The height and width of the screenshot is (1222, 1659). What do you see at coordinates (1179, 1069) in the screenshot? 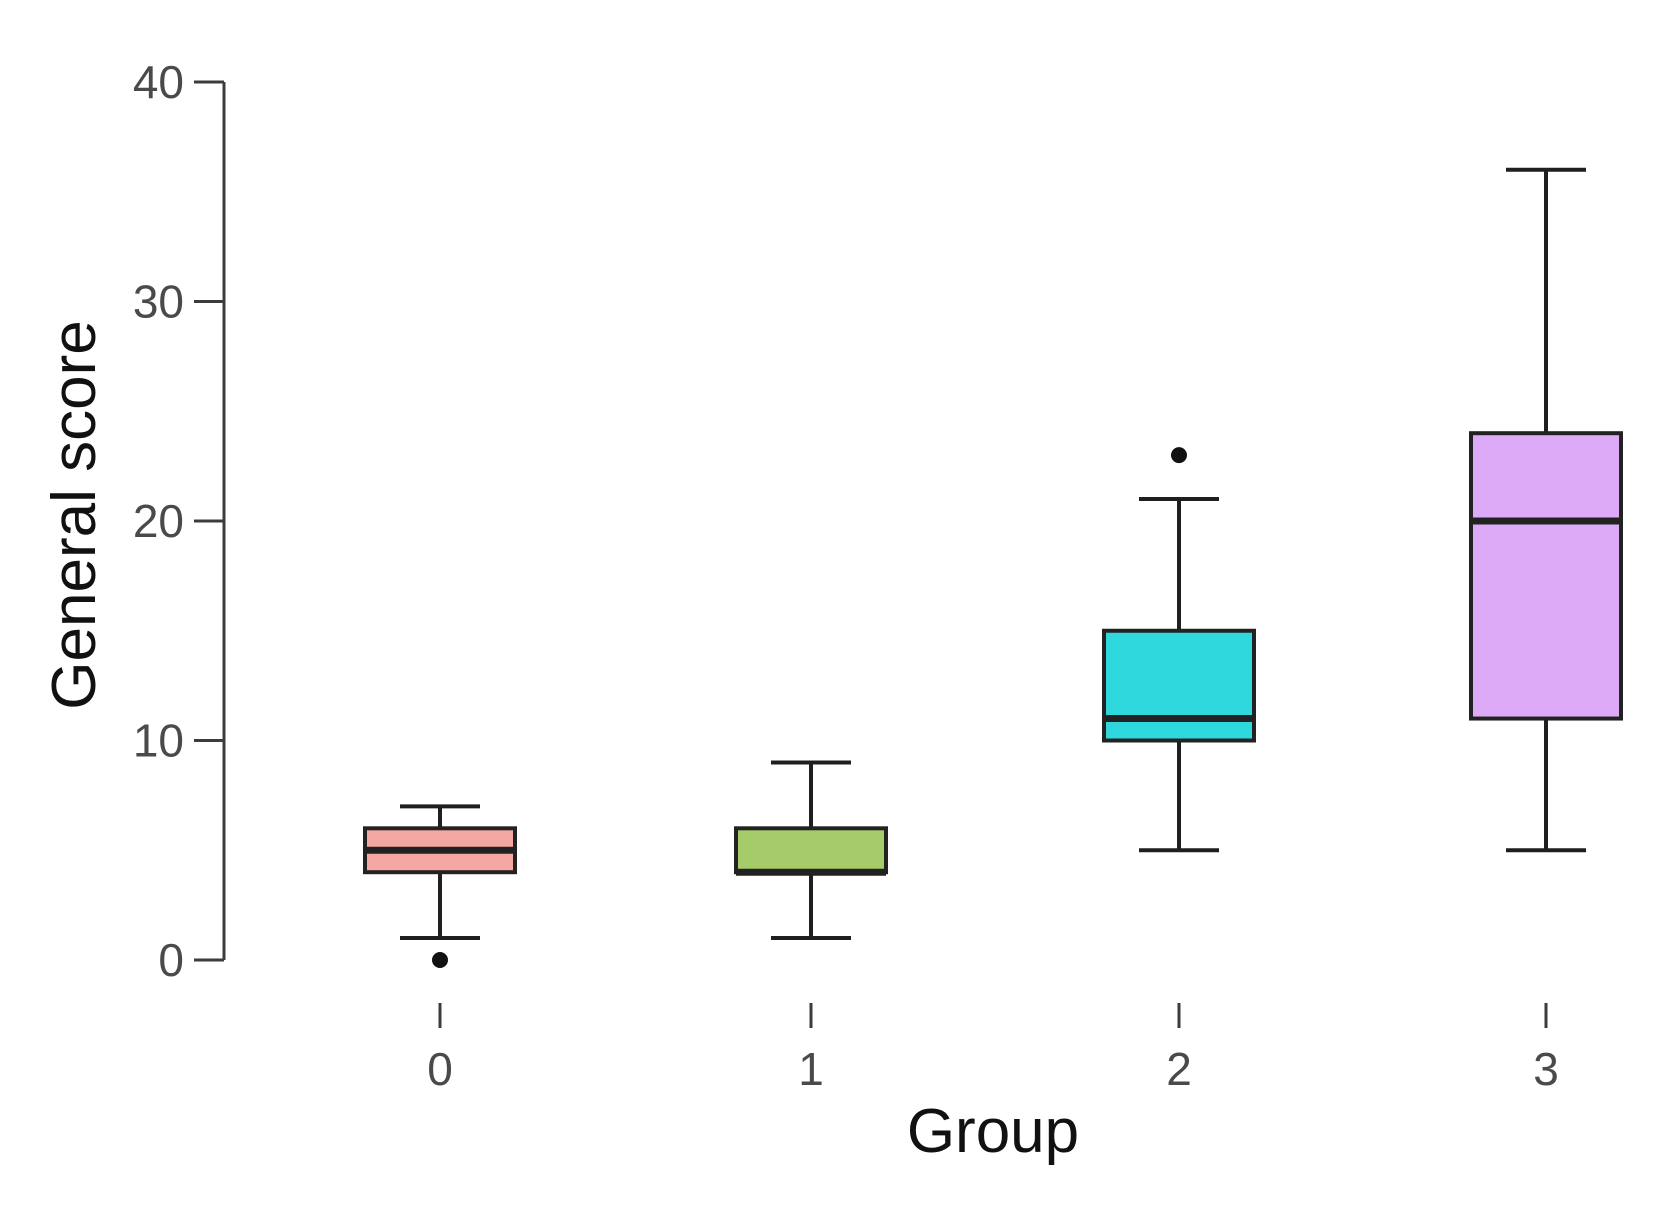
I see `x-tick-label: 2` at bounding box center [1179, 1069].